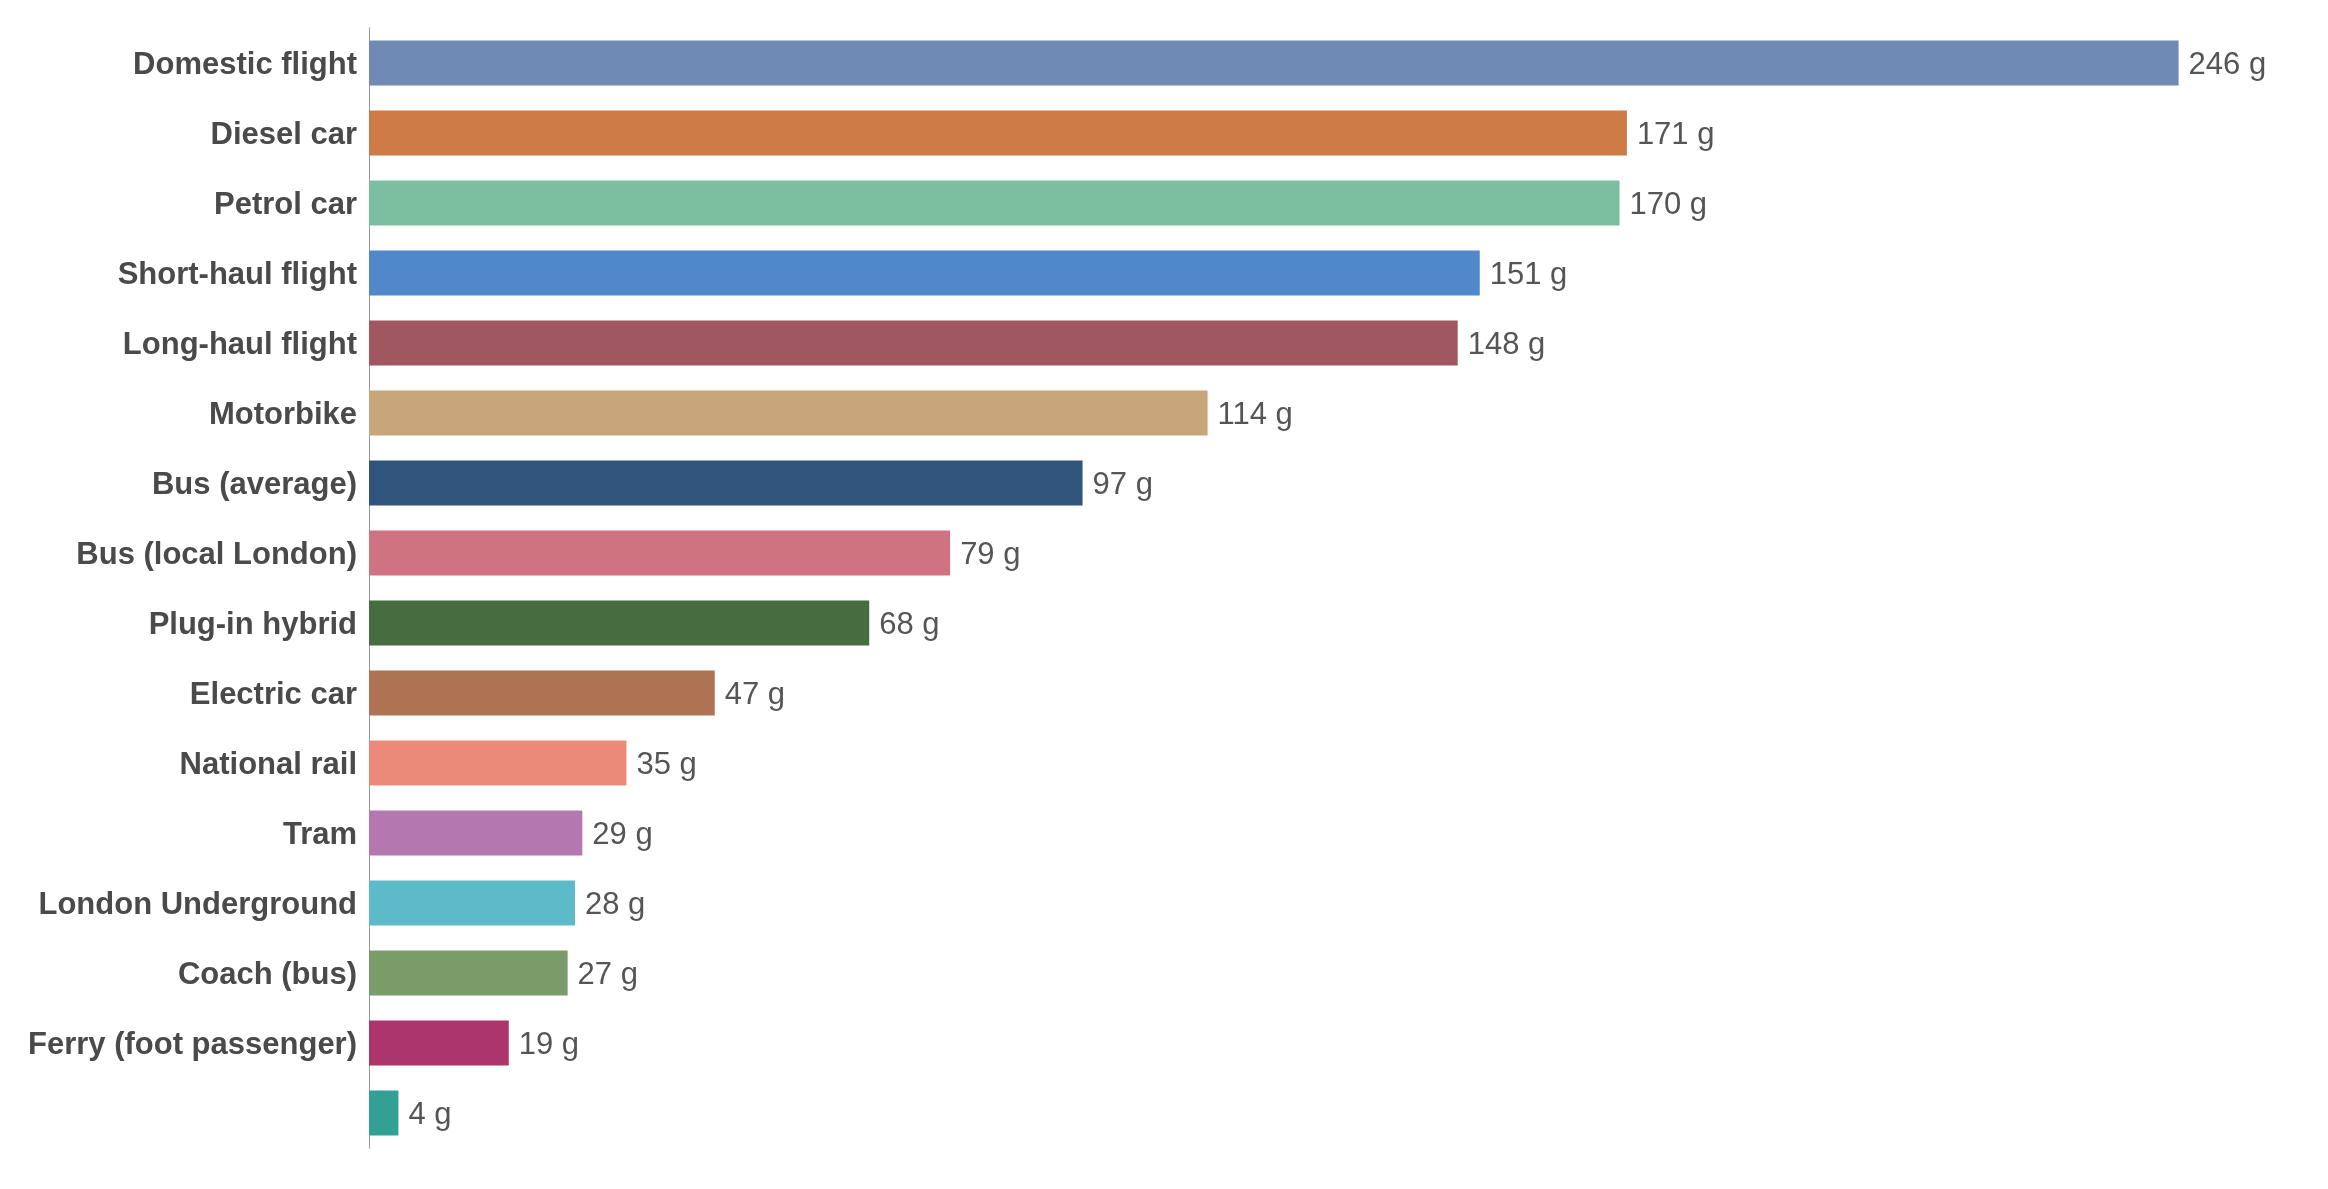  What do you see at coordinates (284, 133) in the screenshot?
I see `y-tick-label: Diesel car` at bounding box center [284, 133].